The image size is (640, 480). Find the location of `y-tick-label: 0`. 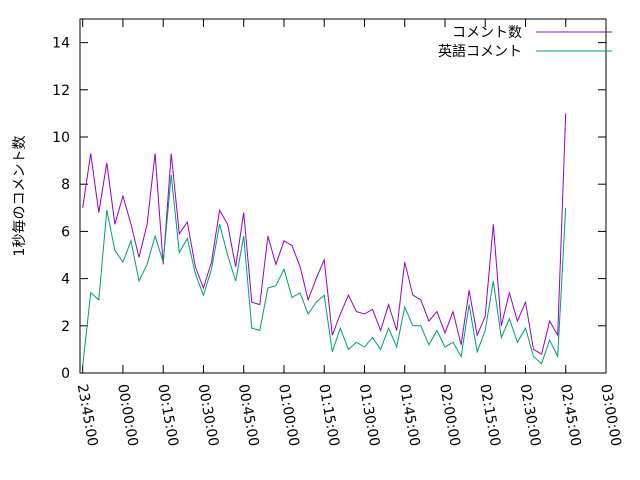

y-tick-label: 0 is located at coordinates (65, 374).